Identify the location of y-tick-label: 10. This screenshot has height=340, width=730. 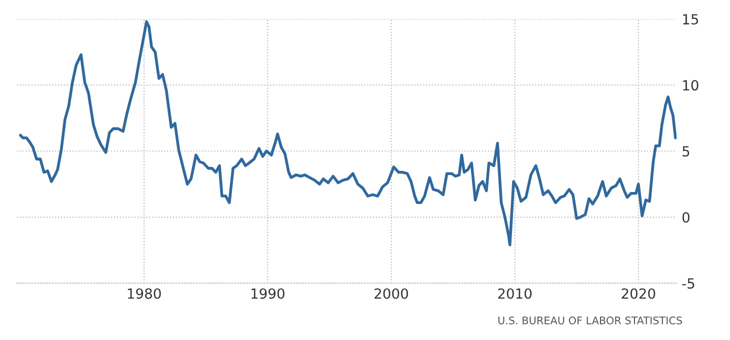
(690, 85).